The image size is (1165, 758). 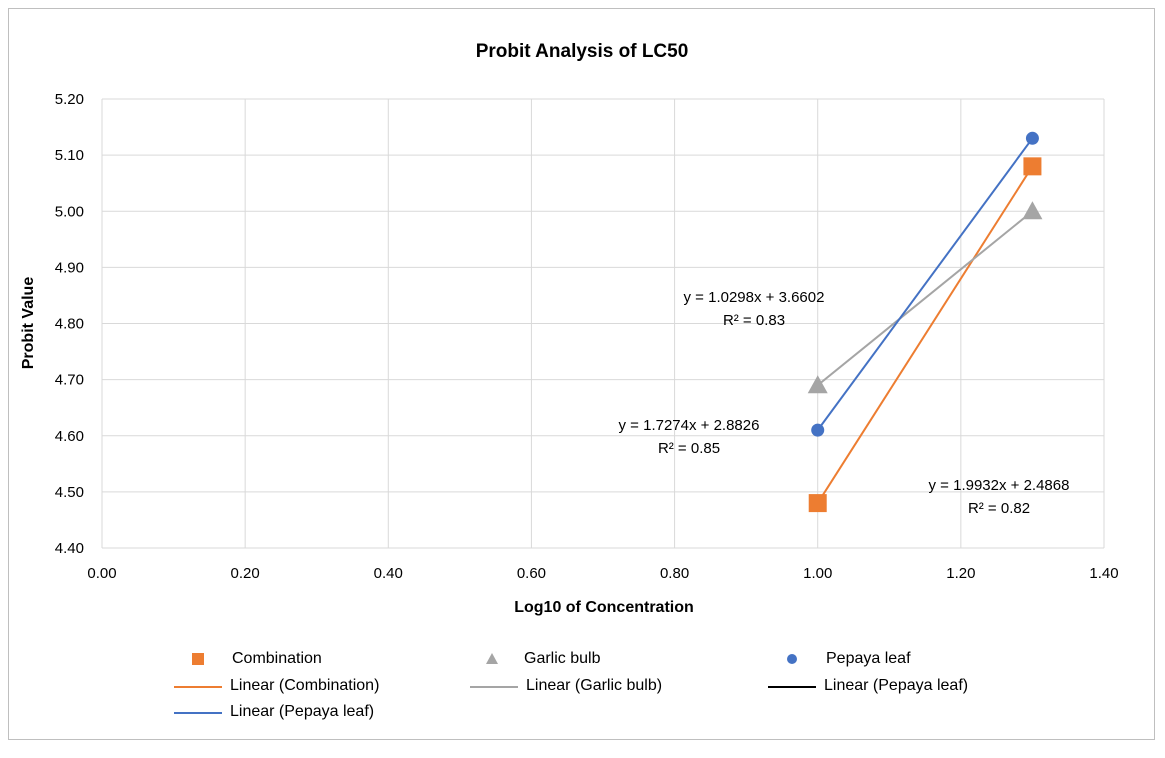 What do you see at coordinates (245, 573) in the screenshot?
I see `x-tick-label: 0.20` at bounding box center [245, 573].